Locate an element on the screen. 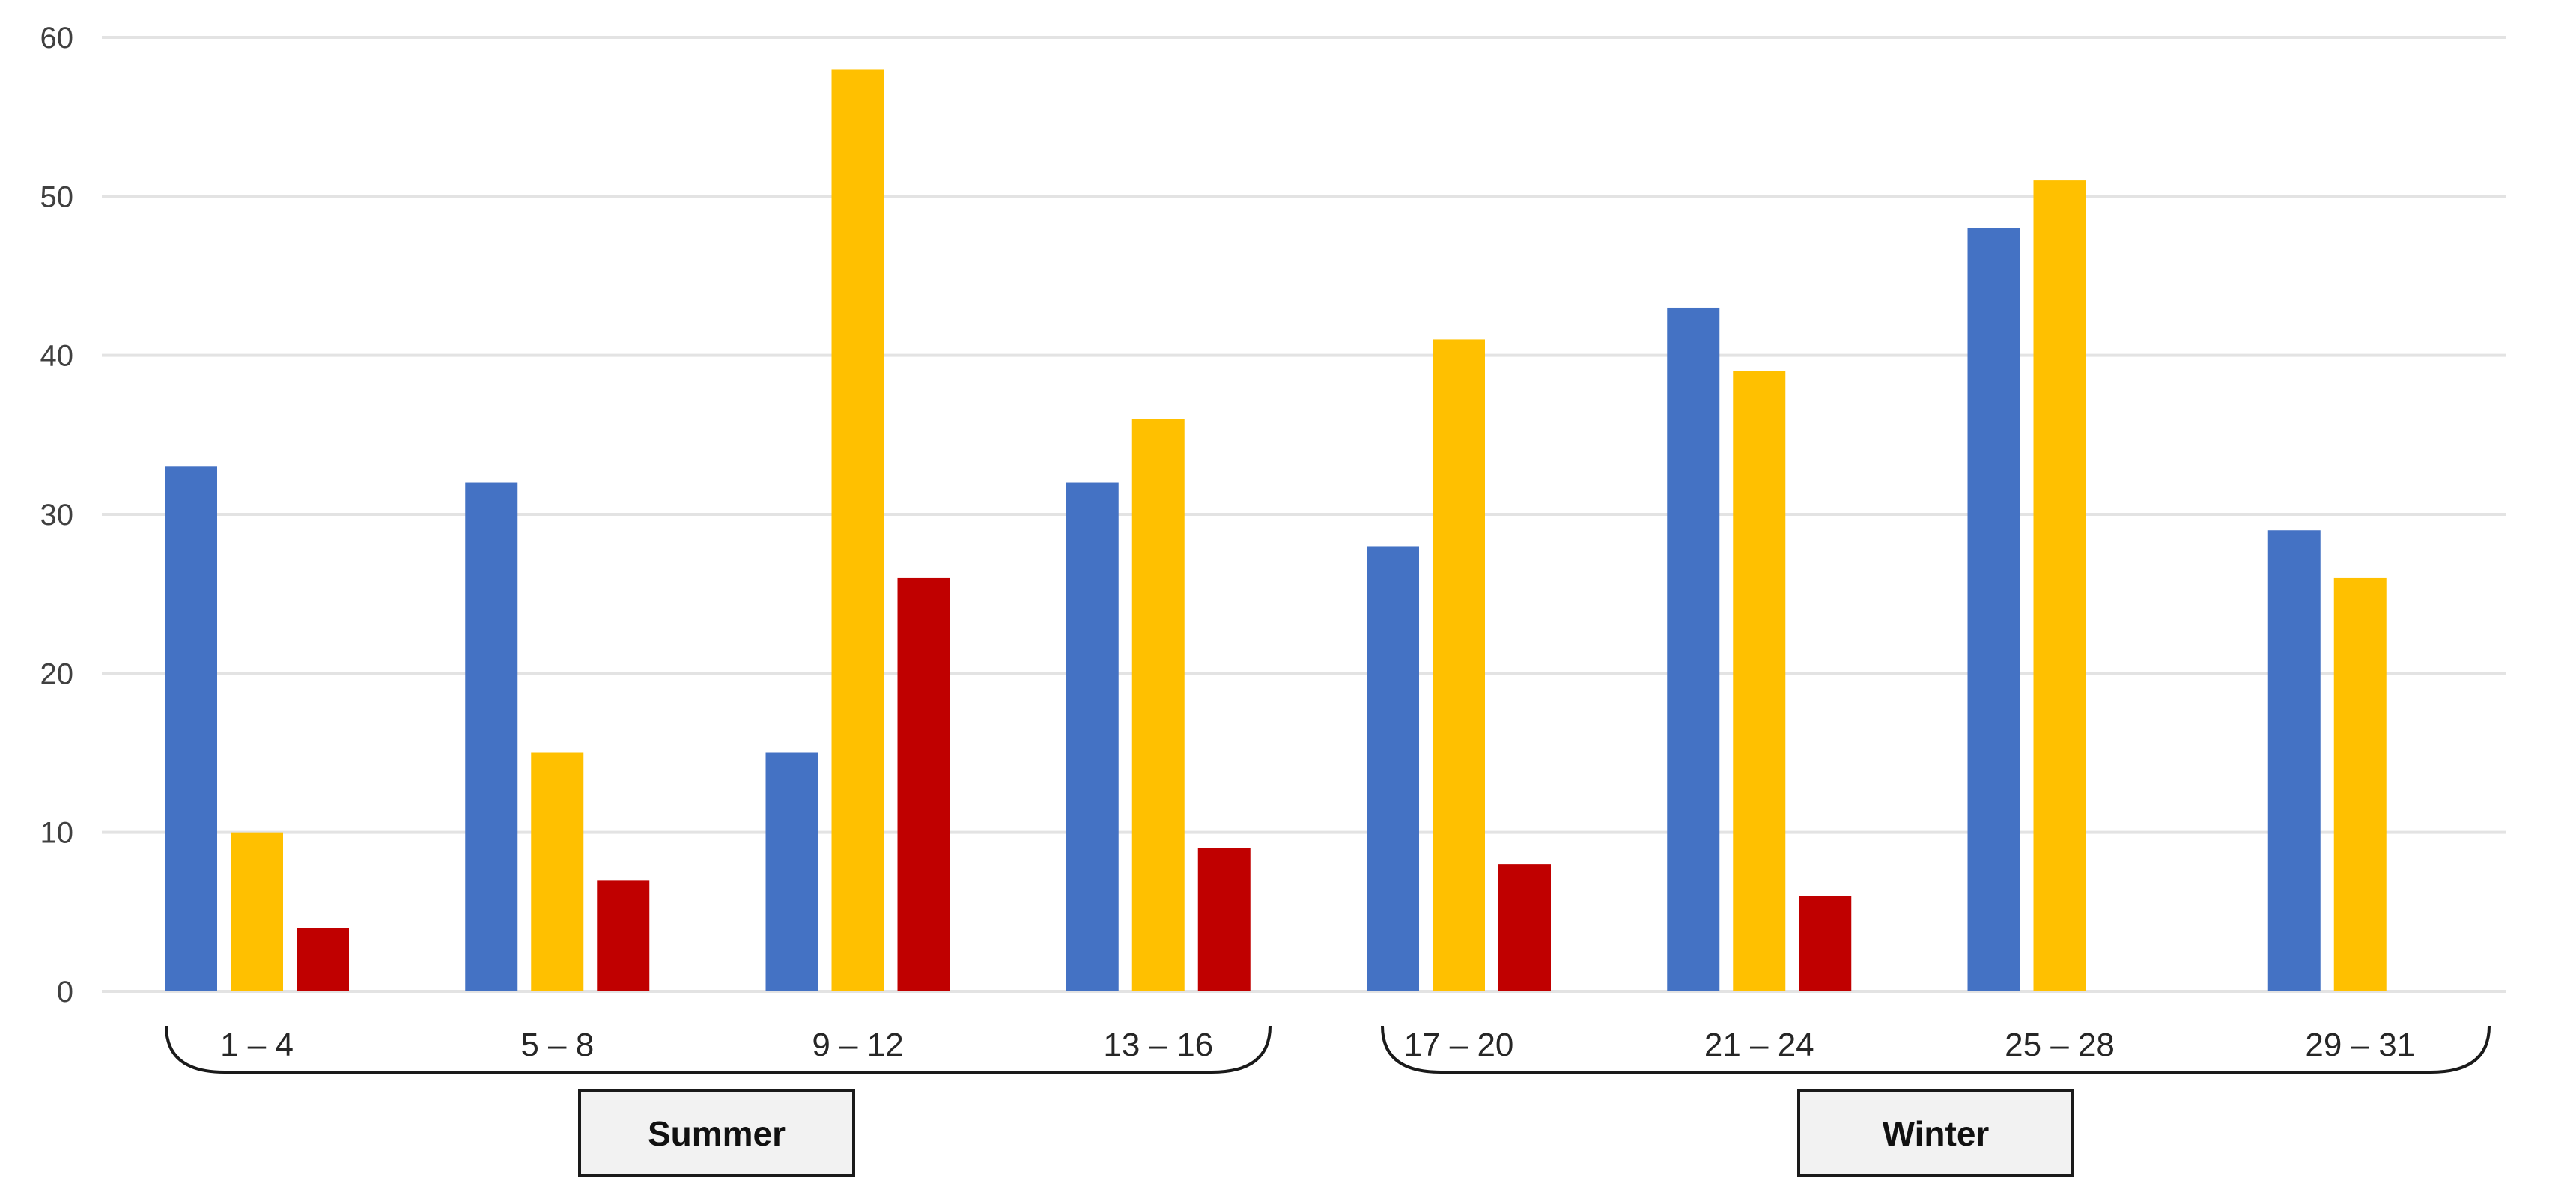  bar-series2-cat7 is located at coordinates (2059, 586).